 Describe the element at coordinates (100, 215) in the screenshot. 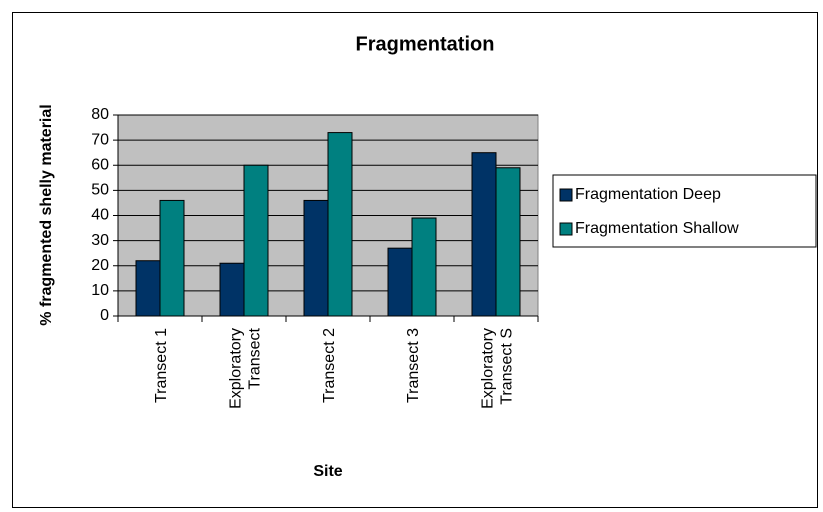

I see `y-tick-label: 40` at that location.